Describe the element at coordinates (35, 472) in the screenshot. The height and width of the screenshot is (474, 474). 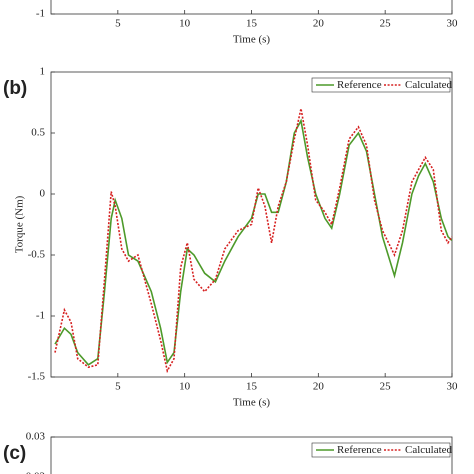
I see `y-tick-label: 0.02` at that location.